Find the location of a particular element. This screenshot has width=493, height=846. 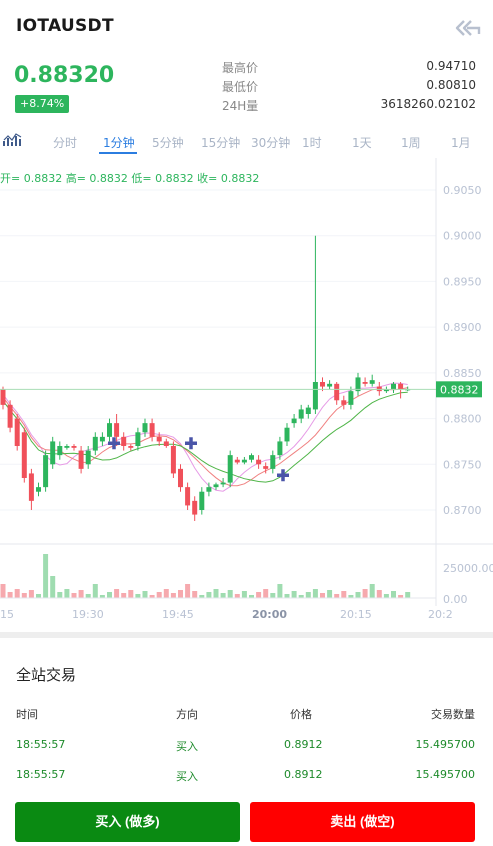

trade-price: 0.8912 is located at coordinates (303, 774).